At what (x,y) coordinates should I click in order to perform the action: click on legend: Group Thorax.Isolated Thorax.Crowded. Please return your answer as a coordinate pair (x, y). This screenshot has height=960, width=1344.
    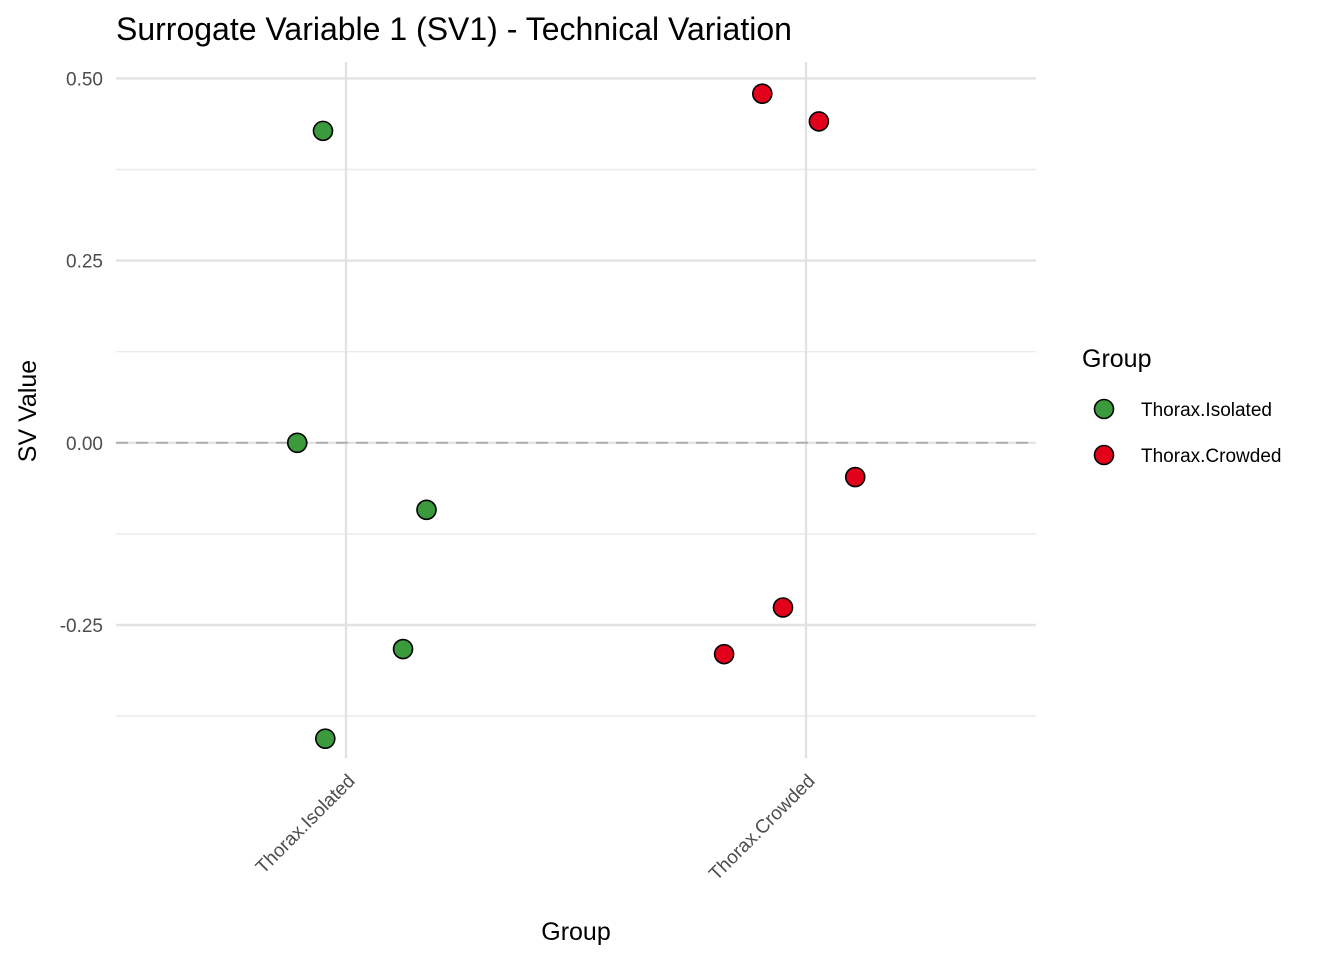
    Looking at the image, I should click on (1181, 406).